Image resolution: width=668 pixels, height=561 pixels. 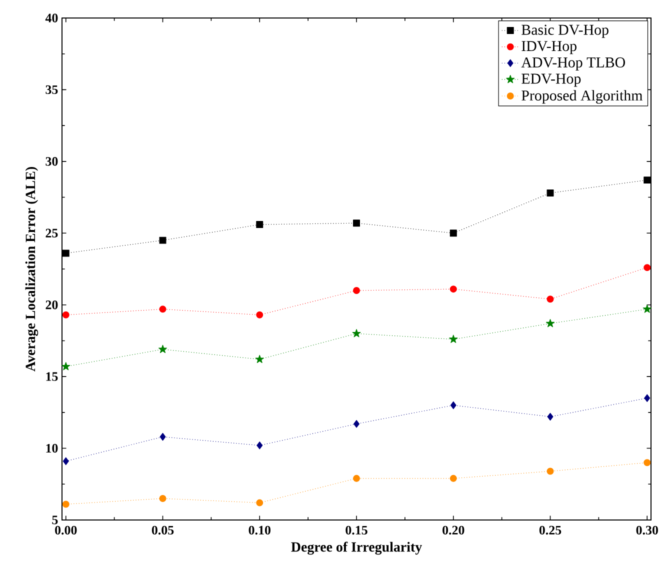 What do you see at coordinates (52, 233) in the screenshot?
I see `y-tick-label: 25` at bounding box center [52, 233].